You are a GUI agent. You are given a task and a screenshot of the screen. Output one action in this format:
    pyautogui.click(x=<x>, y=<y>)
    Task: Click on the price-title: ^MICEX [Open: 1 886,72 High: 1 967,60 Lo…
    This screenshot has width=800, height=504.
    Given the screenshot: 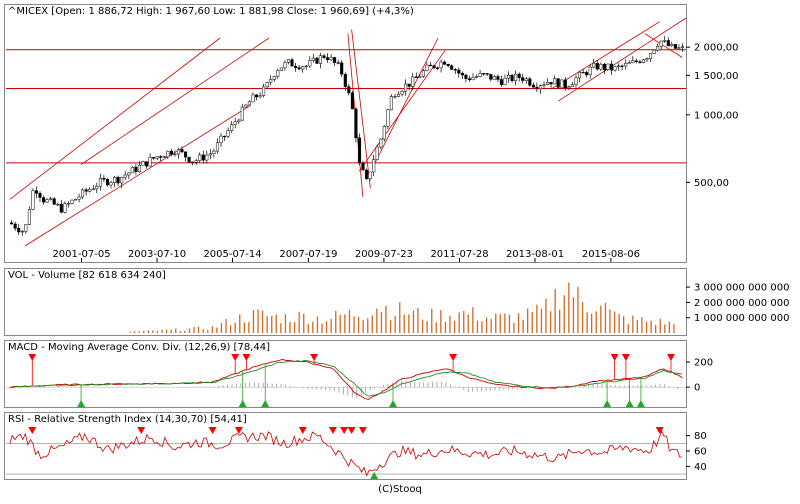 What is the action you would take?
    pyautogui.click(x=211, y=11)
    